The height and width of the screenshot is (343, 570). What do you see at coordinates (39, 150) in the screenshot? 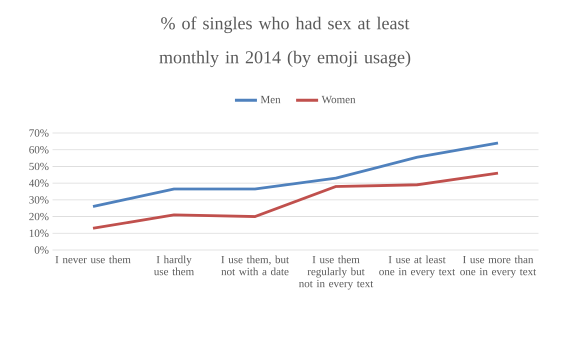
I see `y-tick-label: 60%` at bounding box center [39, 150].